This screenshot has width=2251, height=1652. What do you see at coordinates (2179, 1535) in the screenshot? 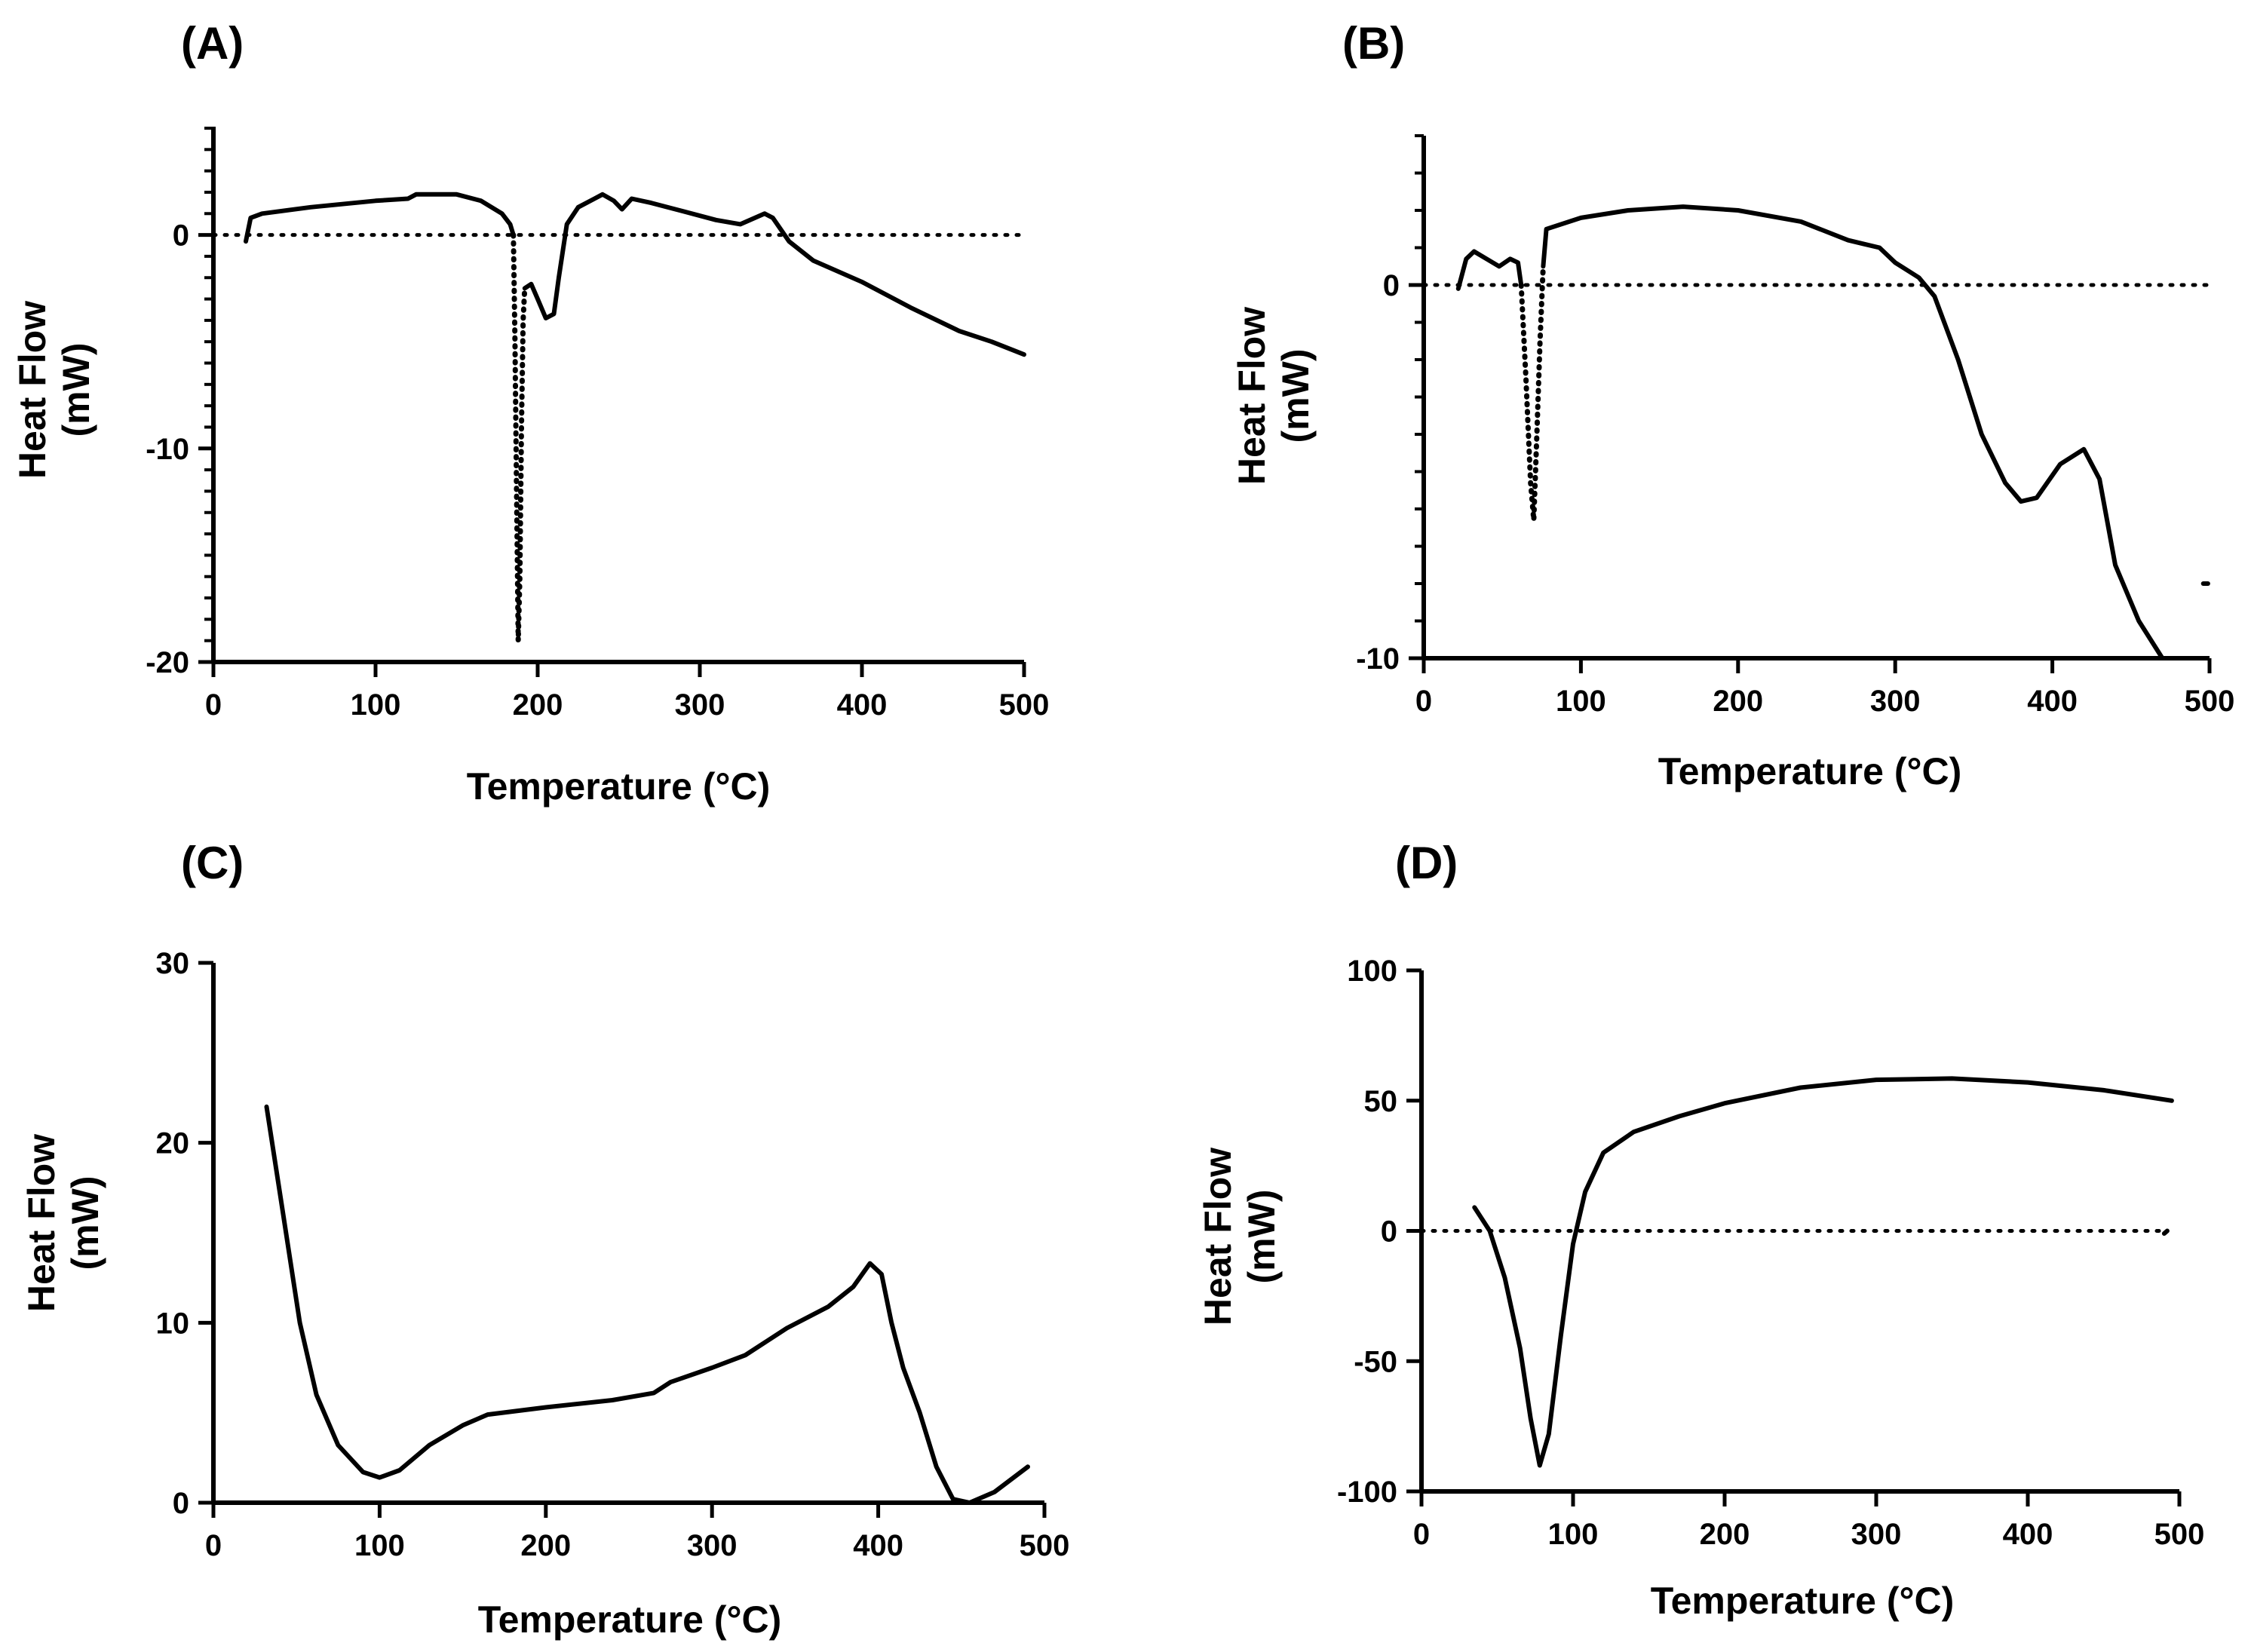
I see `x-tick-label-d-500: 500` at bounding box center [2179, 1535].